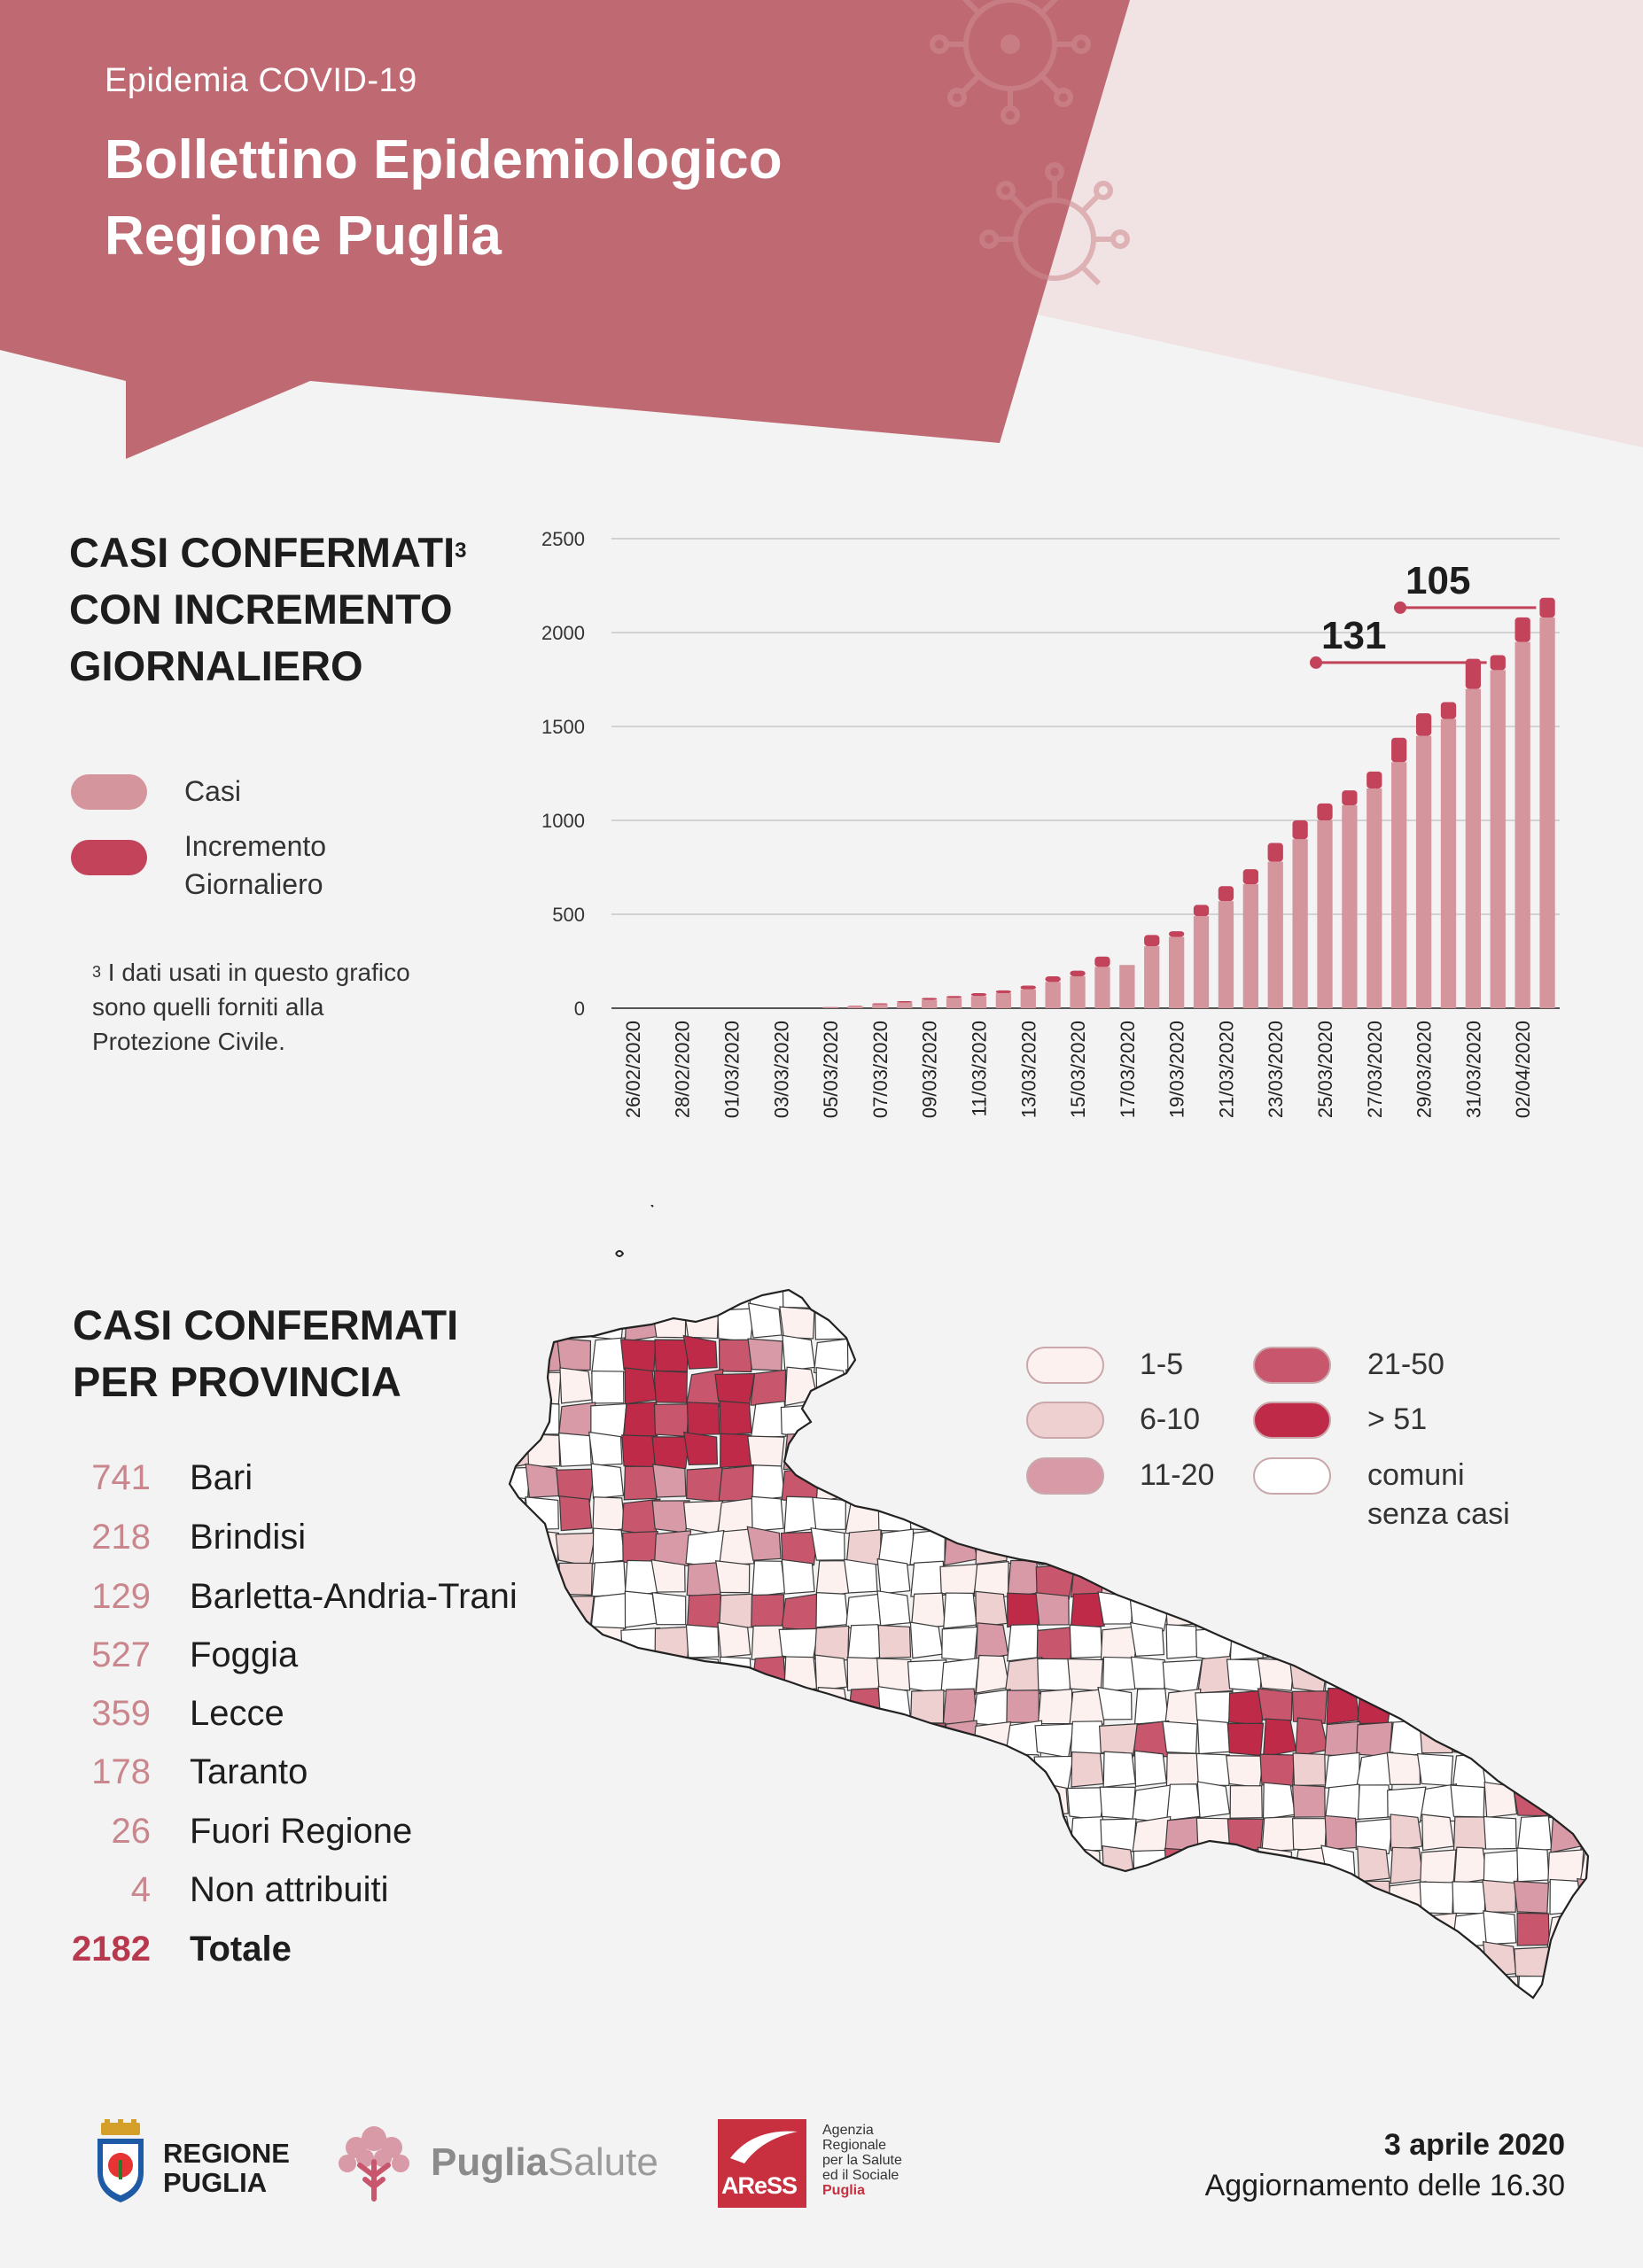  What do you see at coordinates (1353, 635) in the screenshot?
I see `annotation-label: 131` at bounding box center [1353, 635].